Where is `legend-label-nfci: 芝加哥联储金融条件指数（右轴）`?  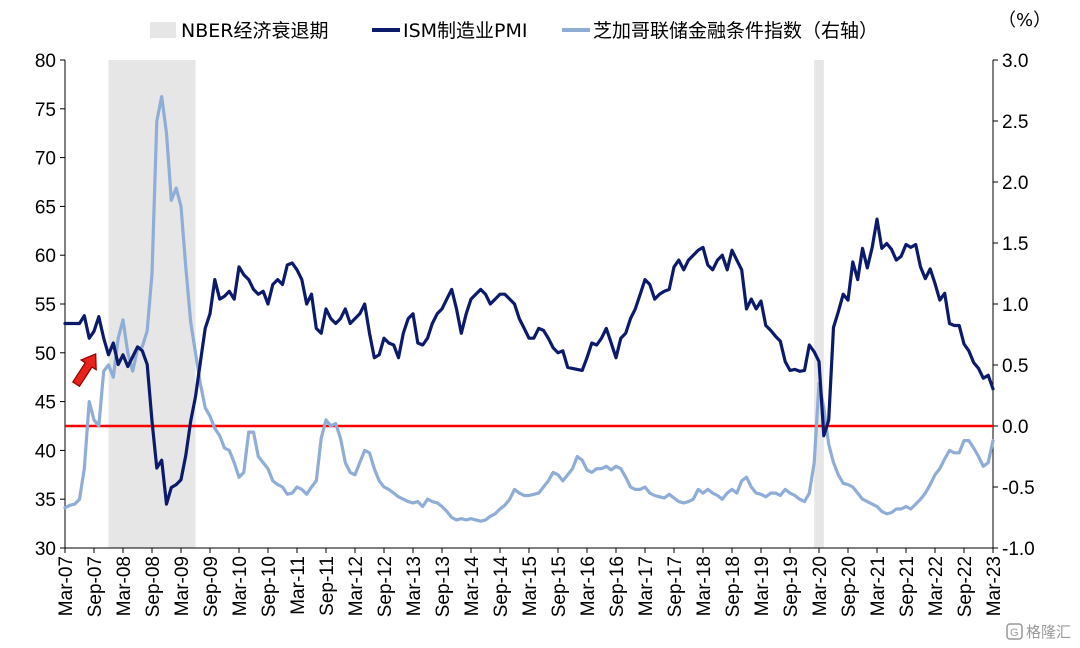
legend-label-nfci: 芝加哥联储金融条件指数（右轴） is located at coordinates (735, 31).